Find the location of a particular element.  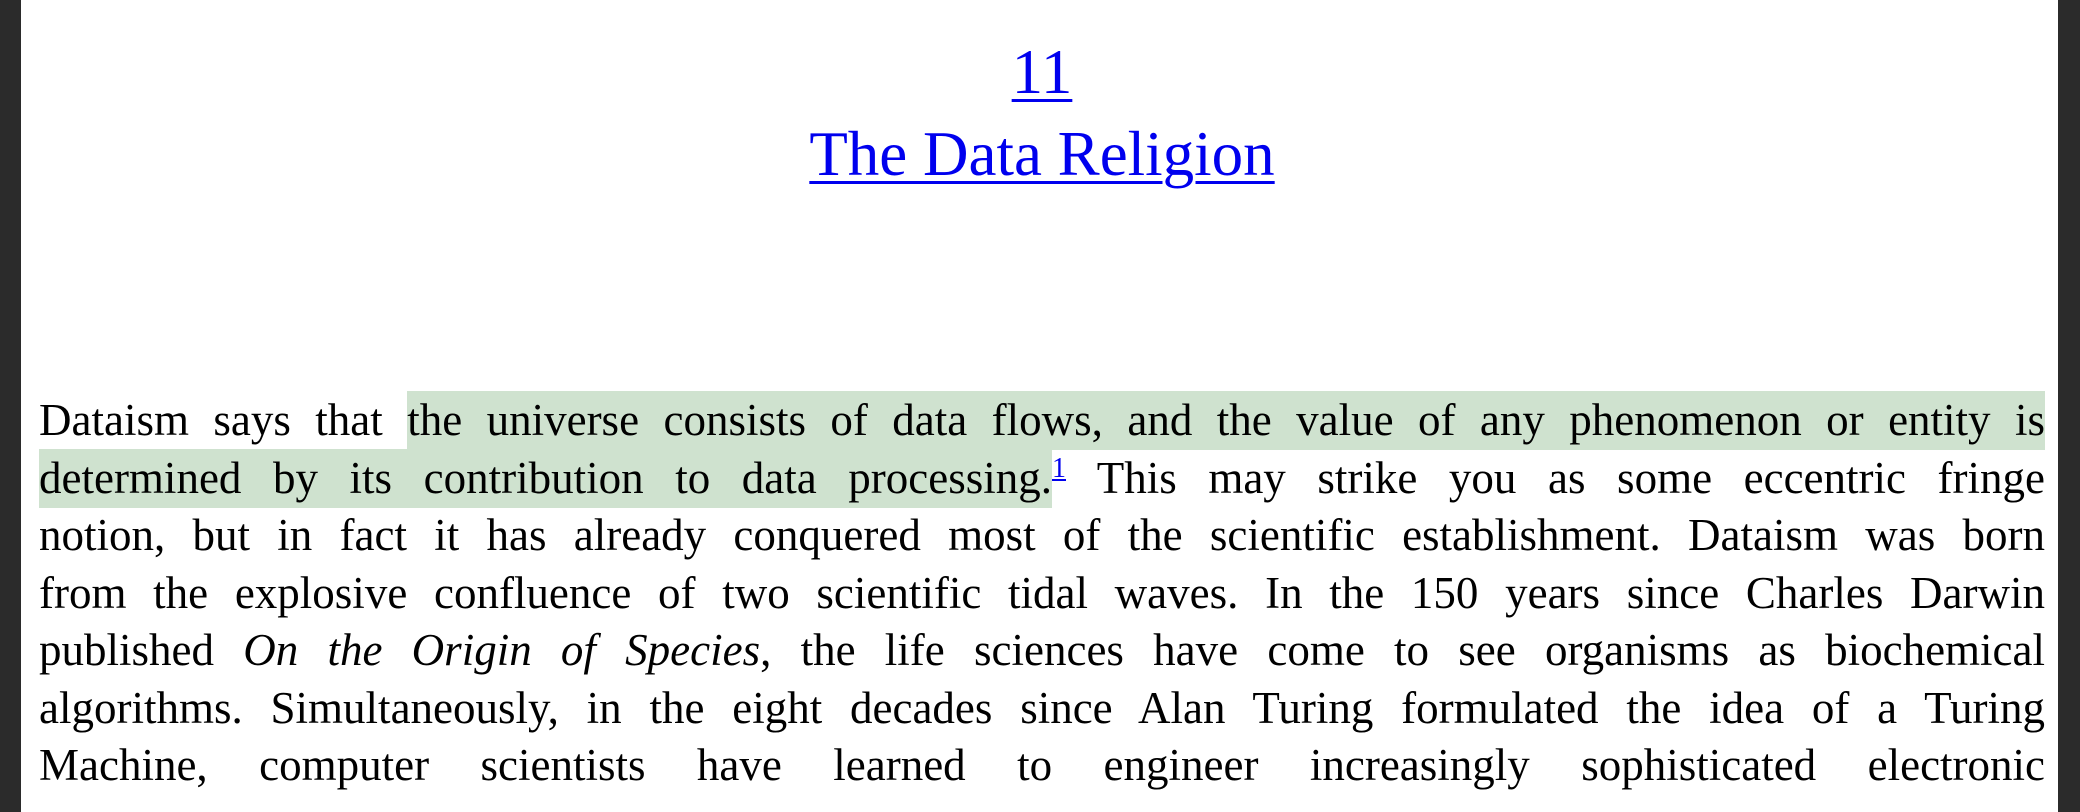

chapter-number-heading: 11 is located at coordinates (1042, 72).